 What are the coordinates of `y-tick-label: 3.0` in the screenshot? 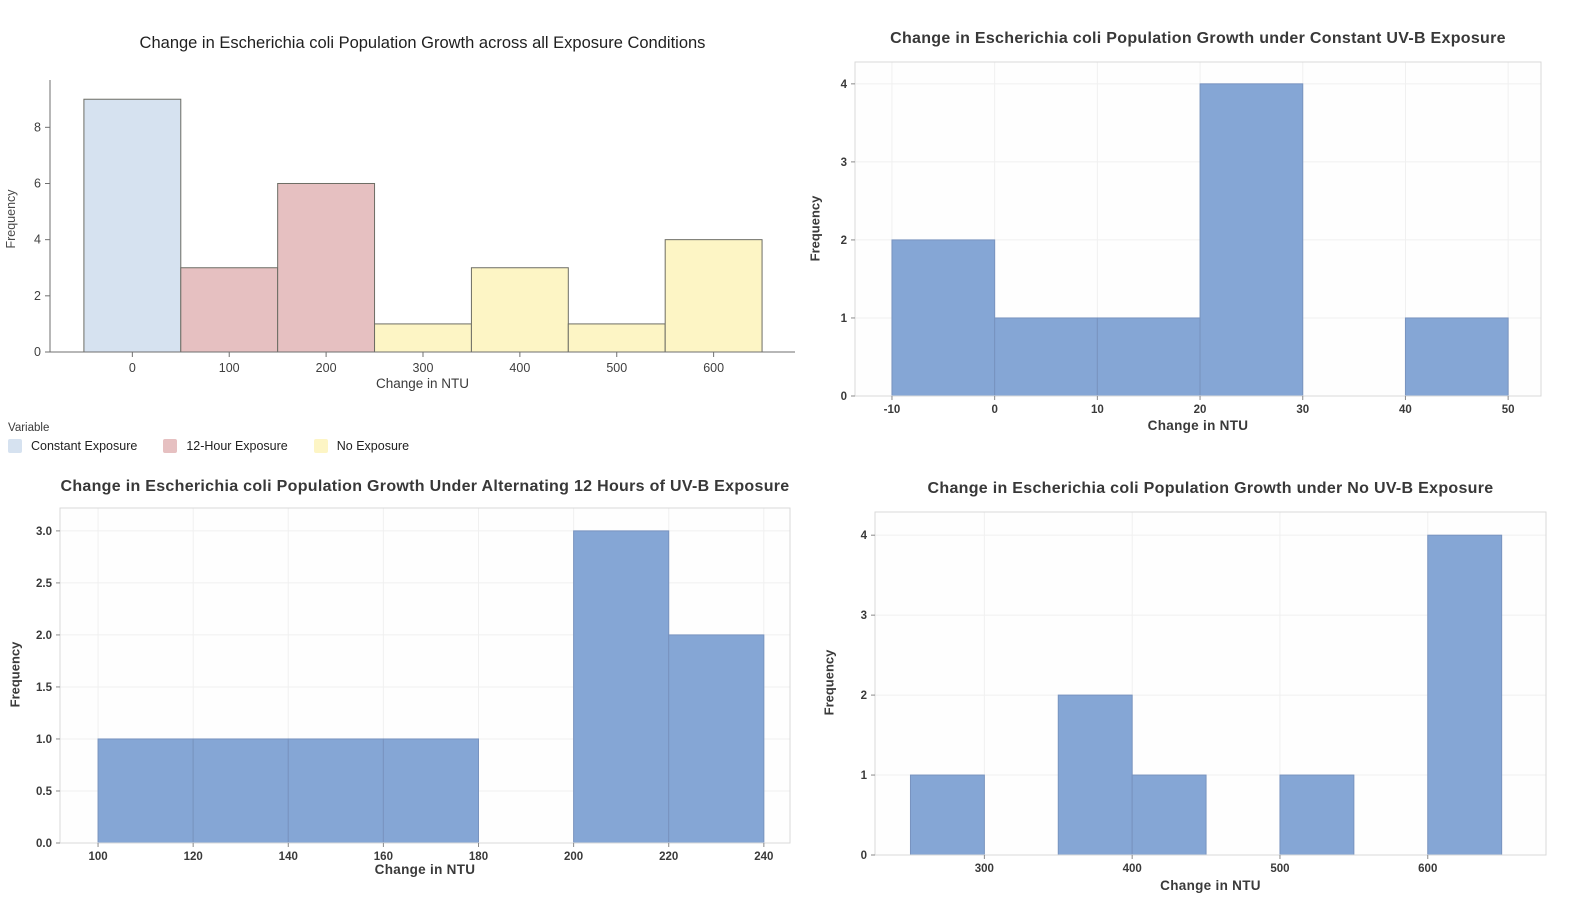 It's located at (44, 532).